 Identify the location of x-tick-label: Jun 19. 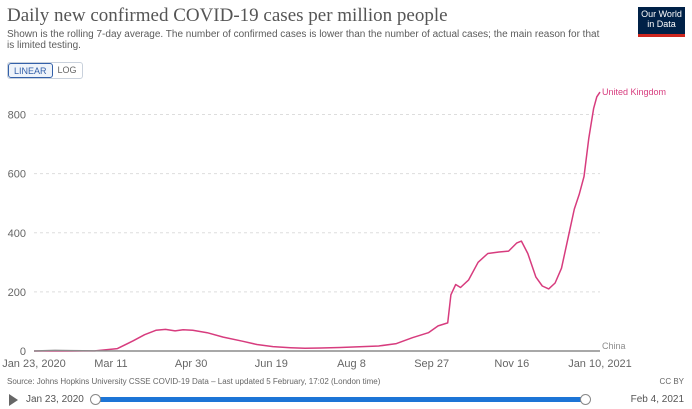
(271, 364).